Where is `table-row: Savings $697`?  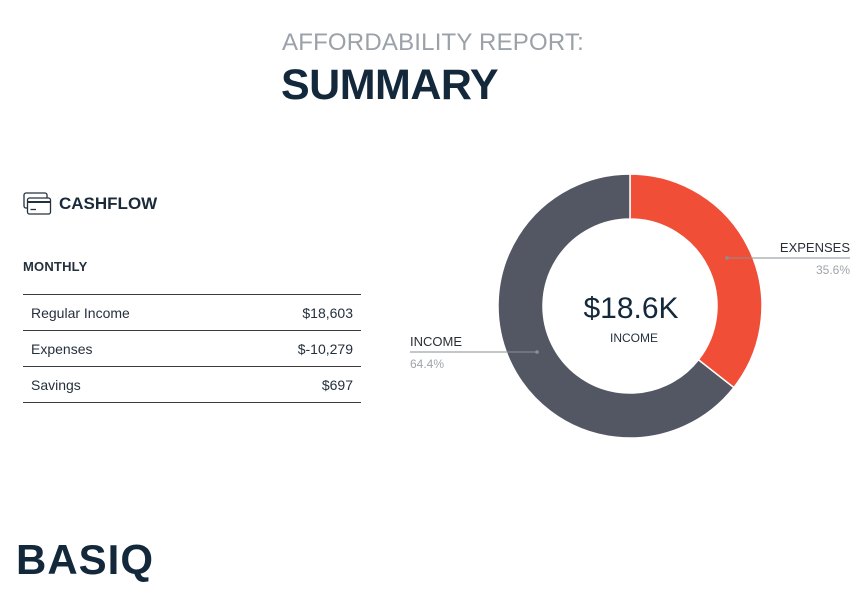
table-row: Savings $697 is located at coordinates (192, 385).